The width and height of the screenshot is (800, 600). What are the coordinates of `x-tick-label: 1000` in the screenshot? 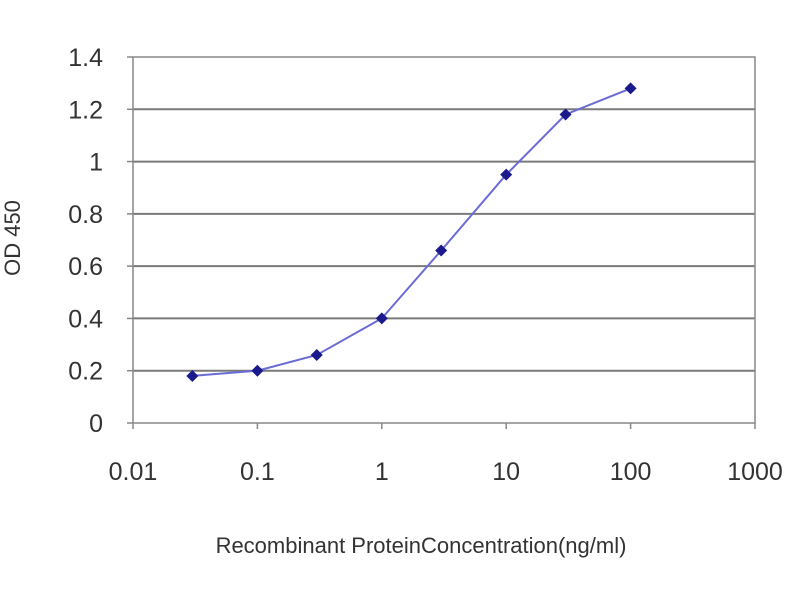 It's located at (755, 472).